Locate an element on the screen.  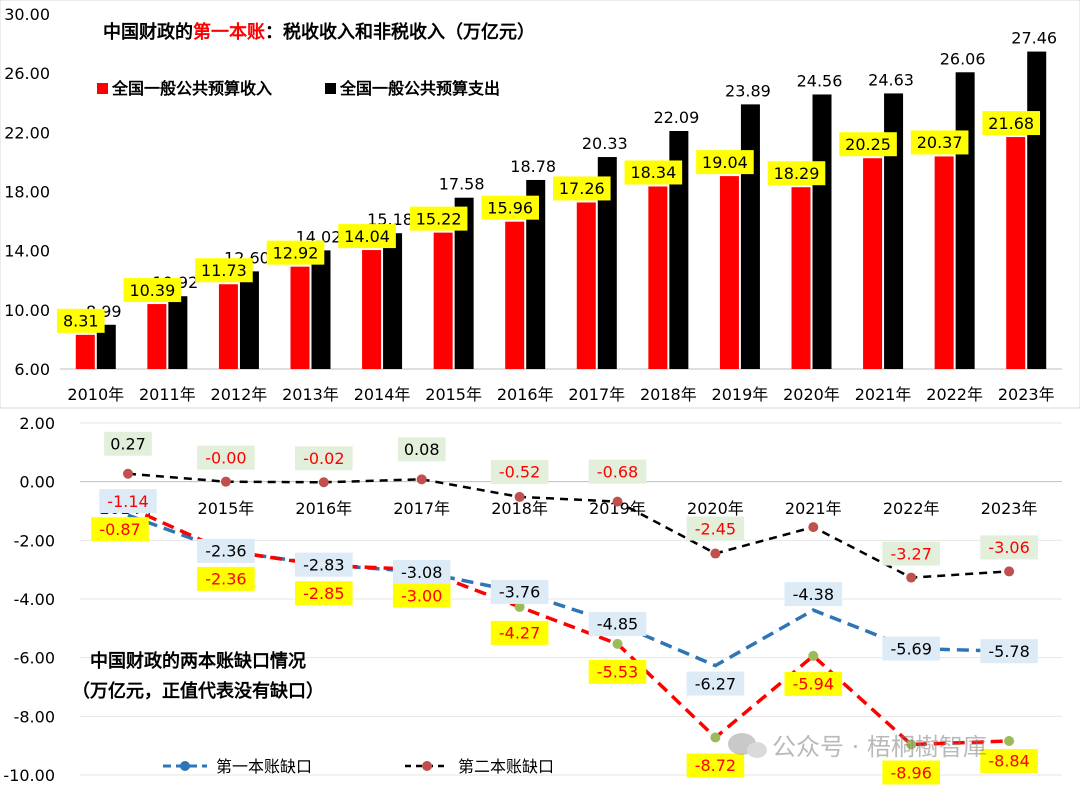
data-label-revenue: 8.31 is located at coordinates (80, 320).